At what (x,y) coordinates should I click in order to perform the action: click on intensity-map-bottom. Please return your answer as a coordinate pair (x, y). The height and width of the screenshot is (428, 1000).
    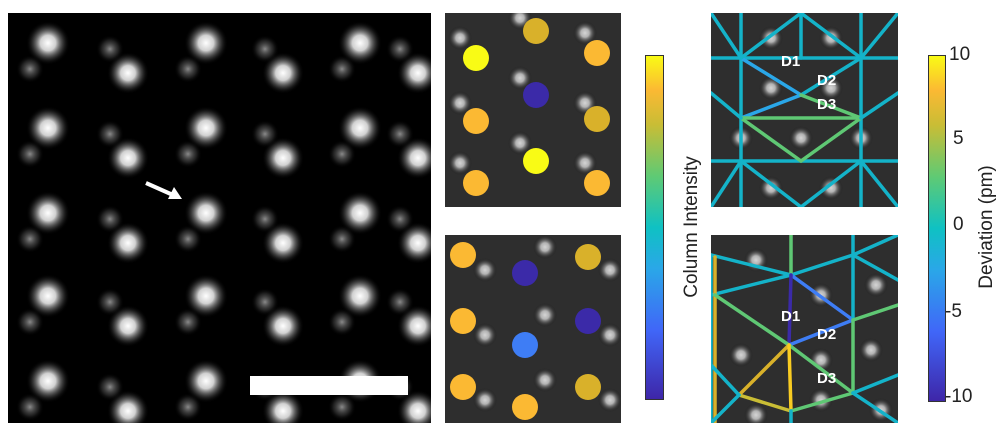
    Looking at the image, I should click on (533, 329).